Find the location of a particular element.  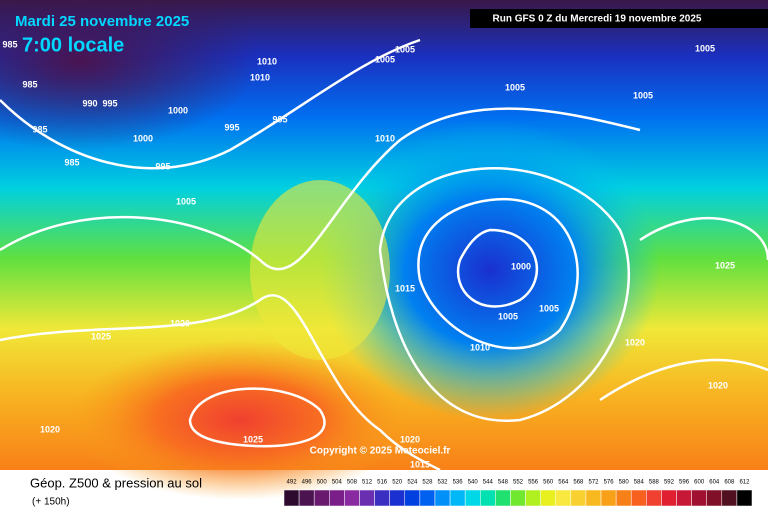

scale-label: 588 is located at coordinates (654, 483).